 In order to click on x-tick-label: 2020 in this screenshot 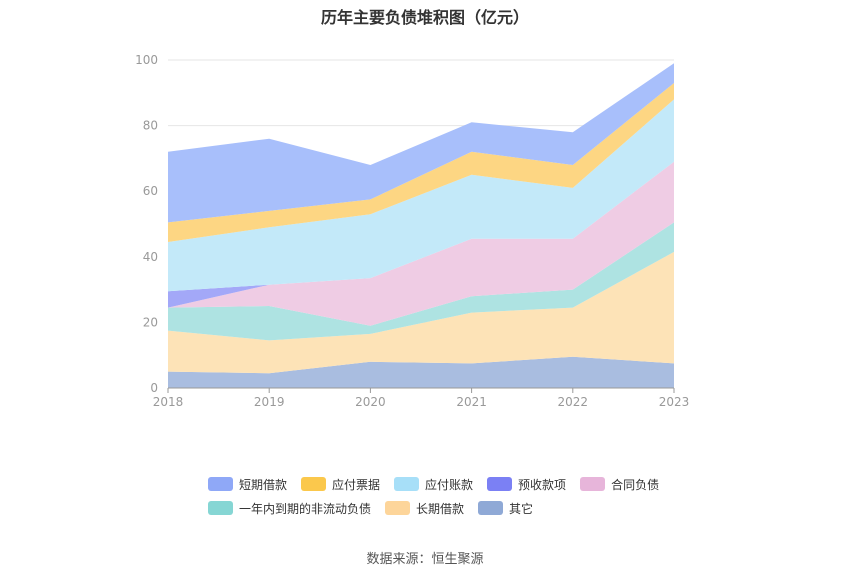, I will do `click(370, 402)`.